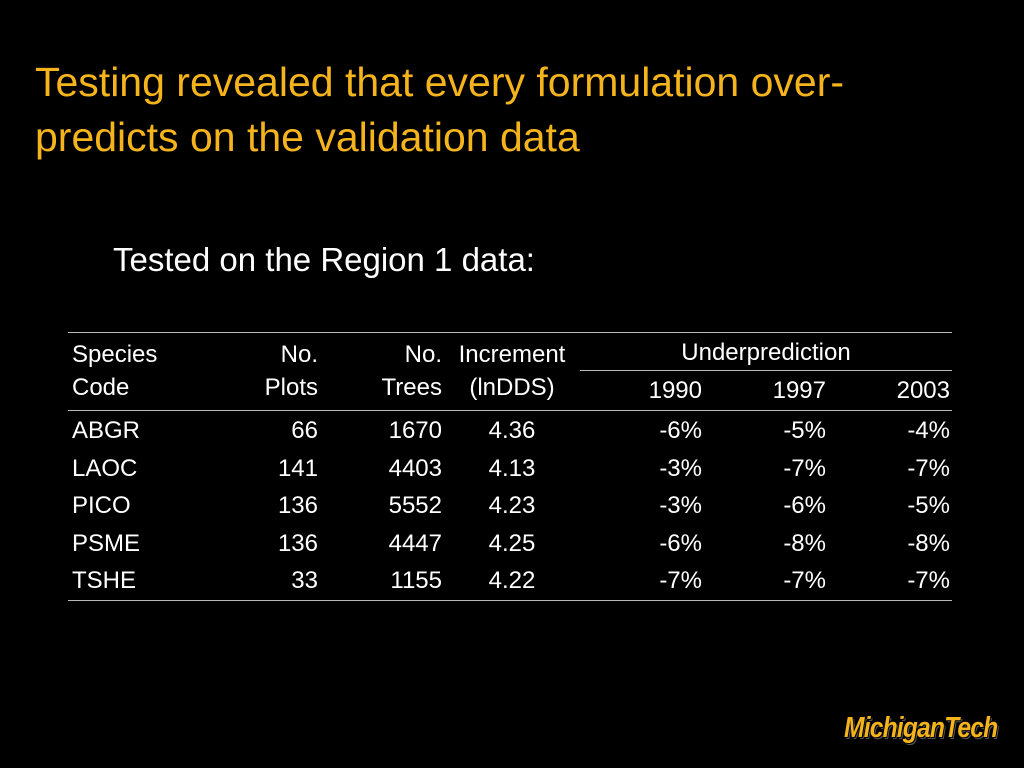  I want to click on group-rule, so click(766, 370).